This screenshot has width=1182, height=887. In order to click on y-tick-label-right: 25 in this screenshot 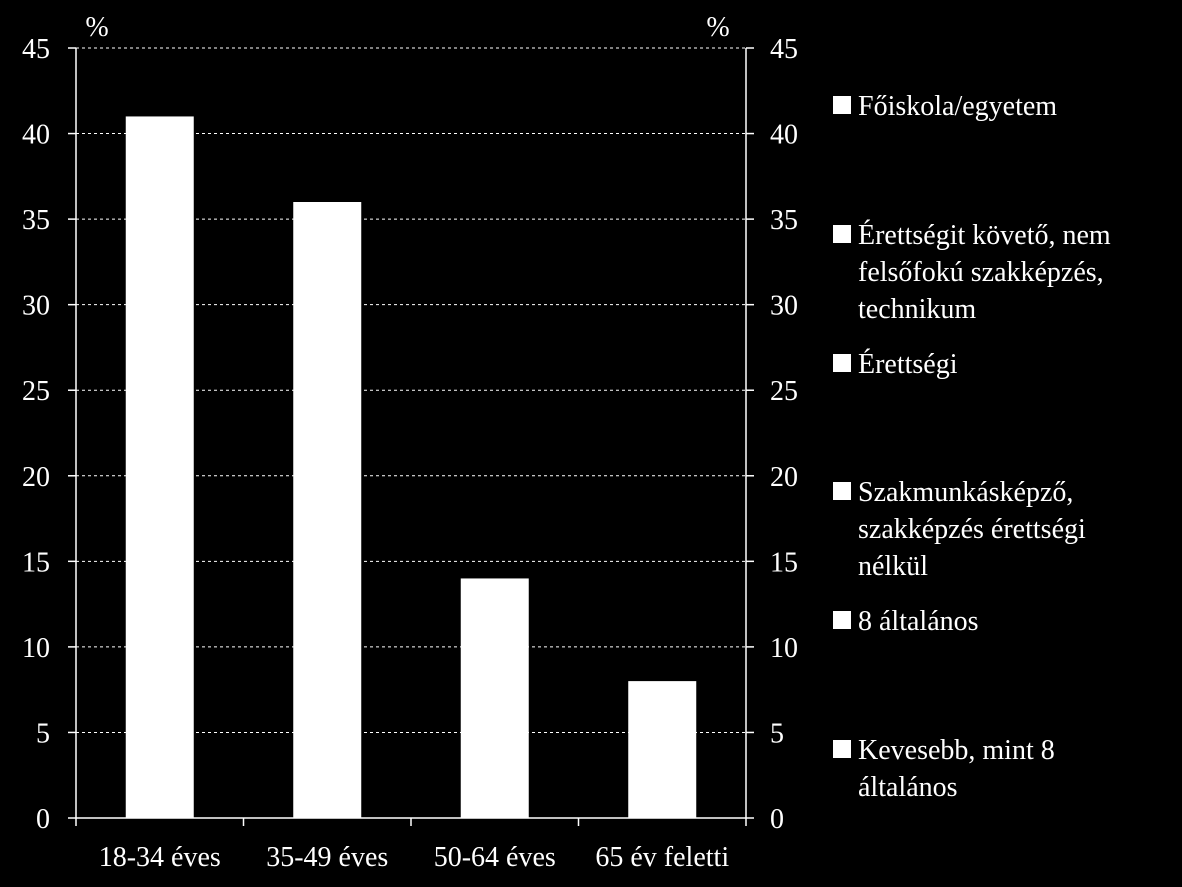, I will do `click(784, 391)`.